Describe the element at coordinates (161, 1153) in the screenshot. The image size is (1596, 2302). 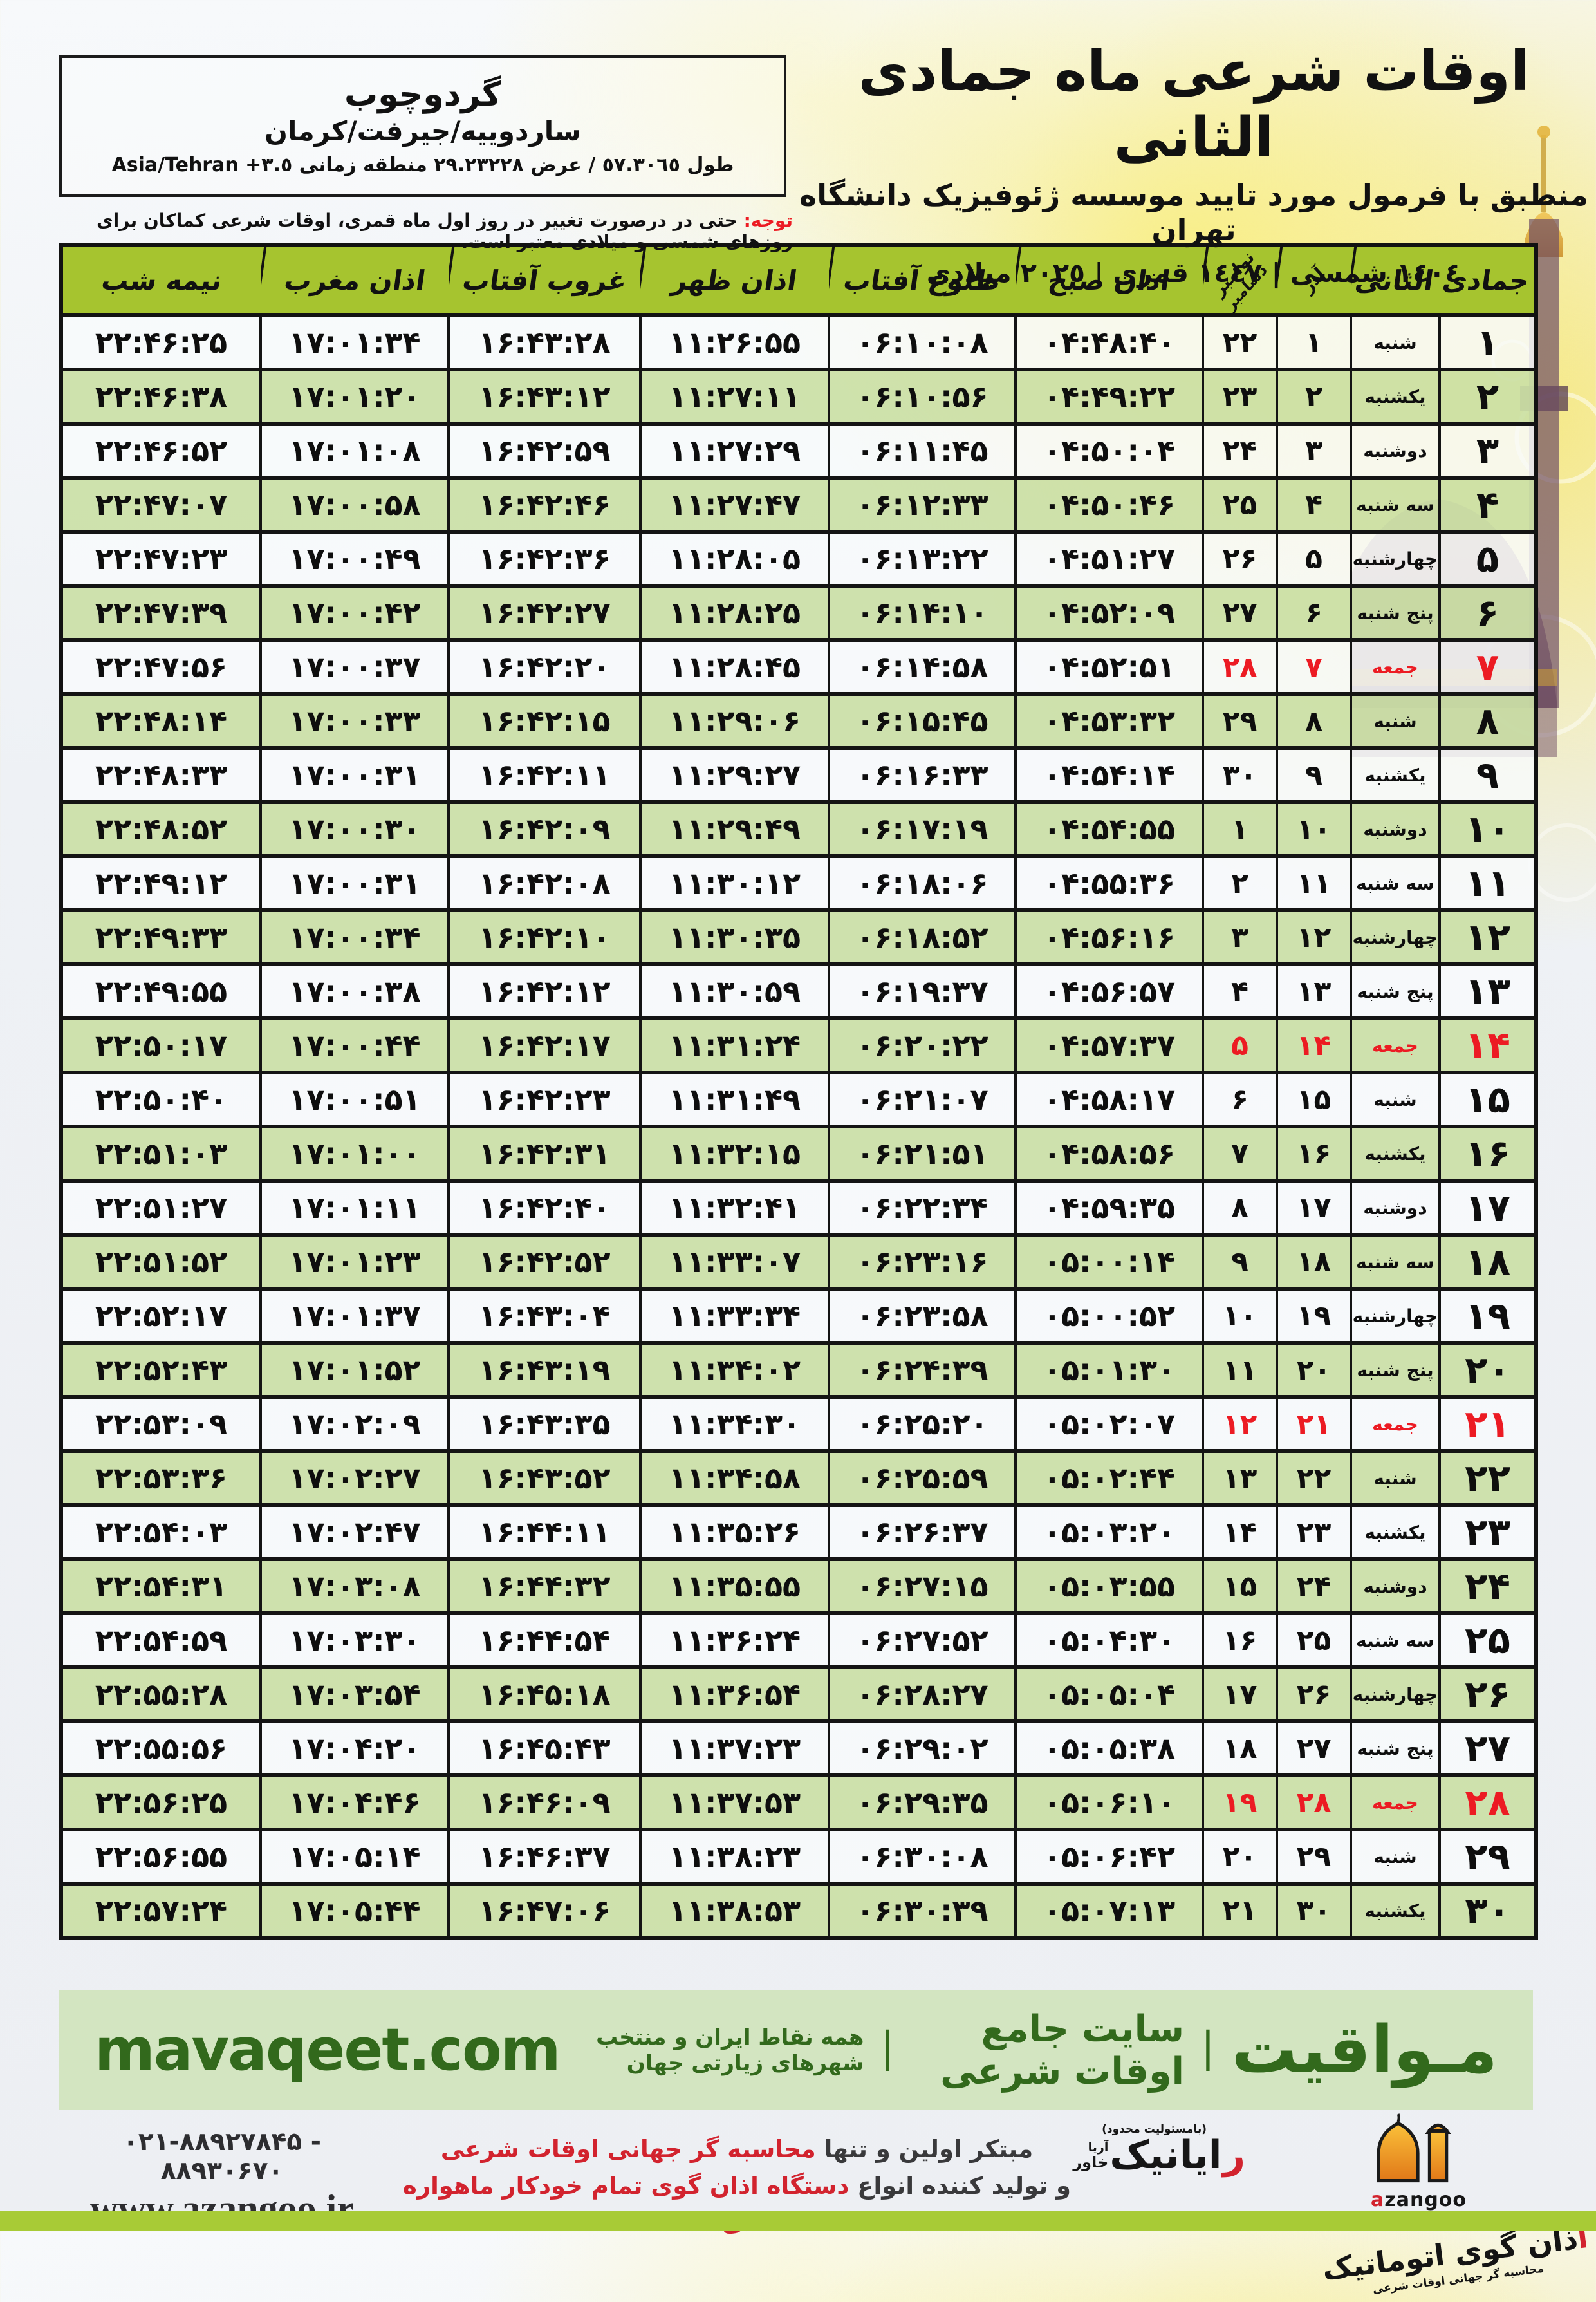
I see `cell-midnight: ۲۲:۵۱:۰۳` at that location.